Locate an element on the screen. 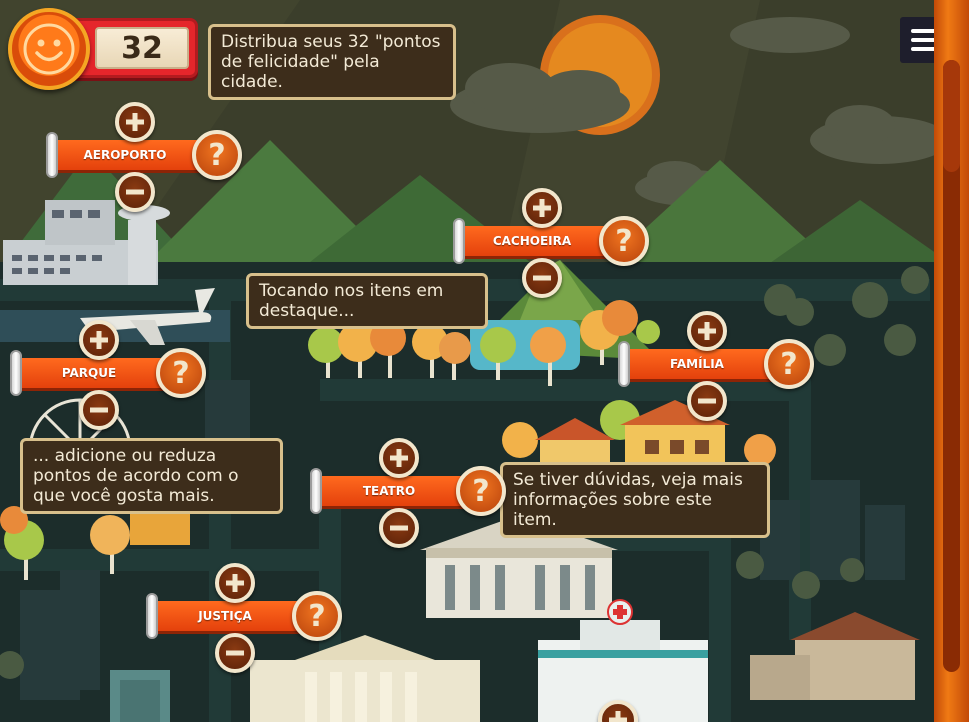 The image size is (969, 722). item-parque: PARQUE ? is located at coordinates (113, 396).